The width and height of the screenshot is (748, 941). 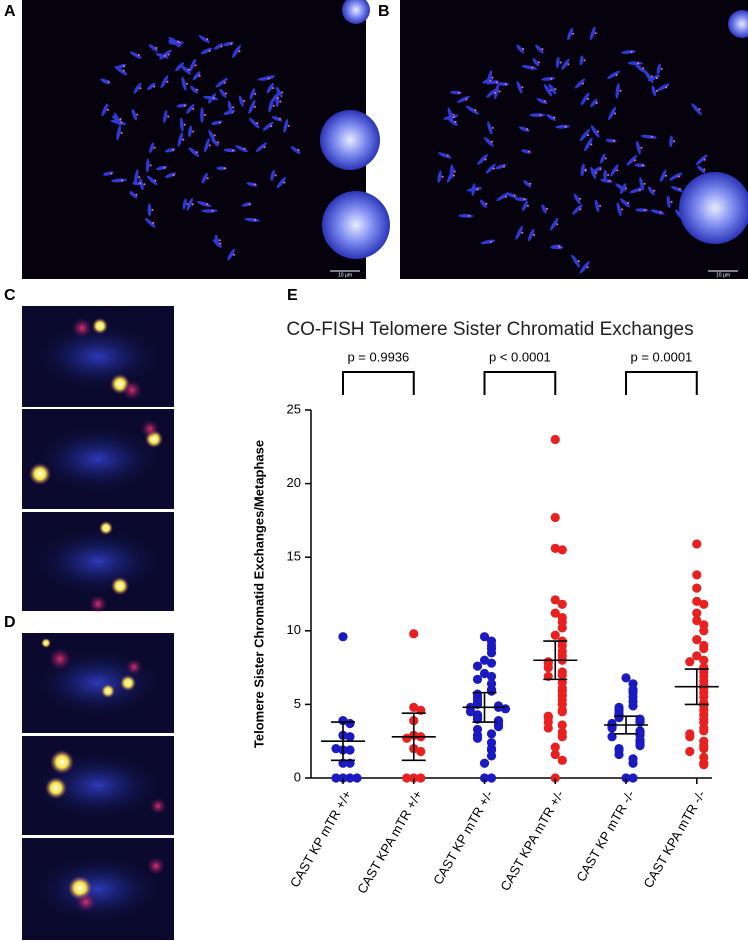 I want to click on y-tick-label: 15, so click(x=294, y=556).